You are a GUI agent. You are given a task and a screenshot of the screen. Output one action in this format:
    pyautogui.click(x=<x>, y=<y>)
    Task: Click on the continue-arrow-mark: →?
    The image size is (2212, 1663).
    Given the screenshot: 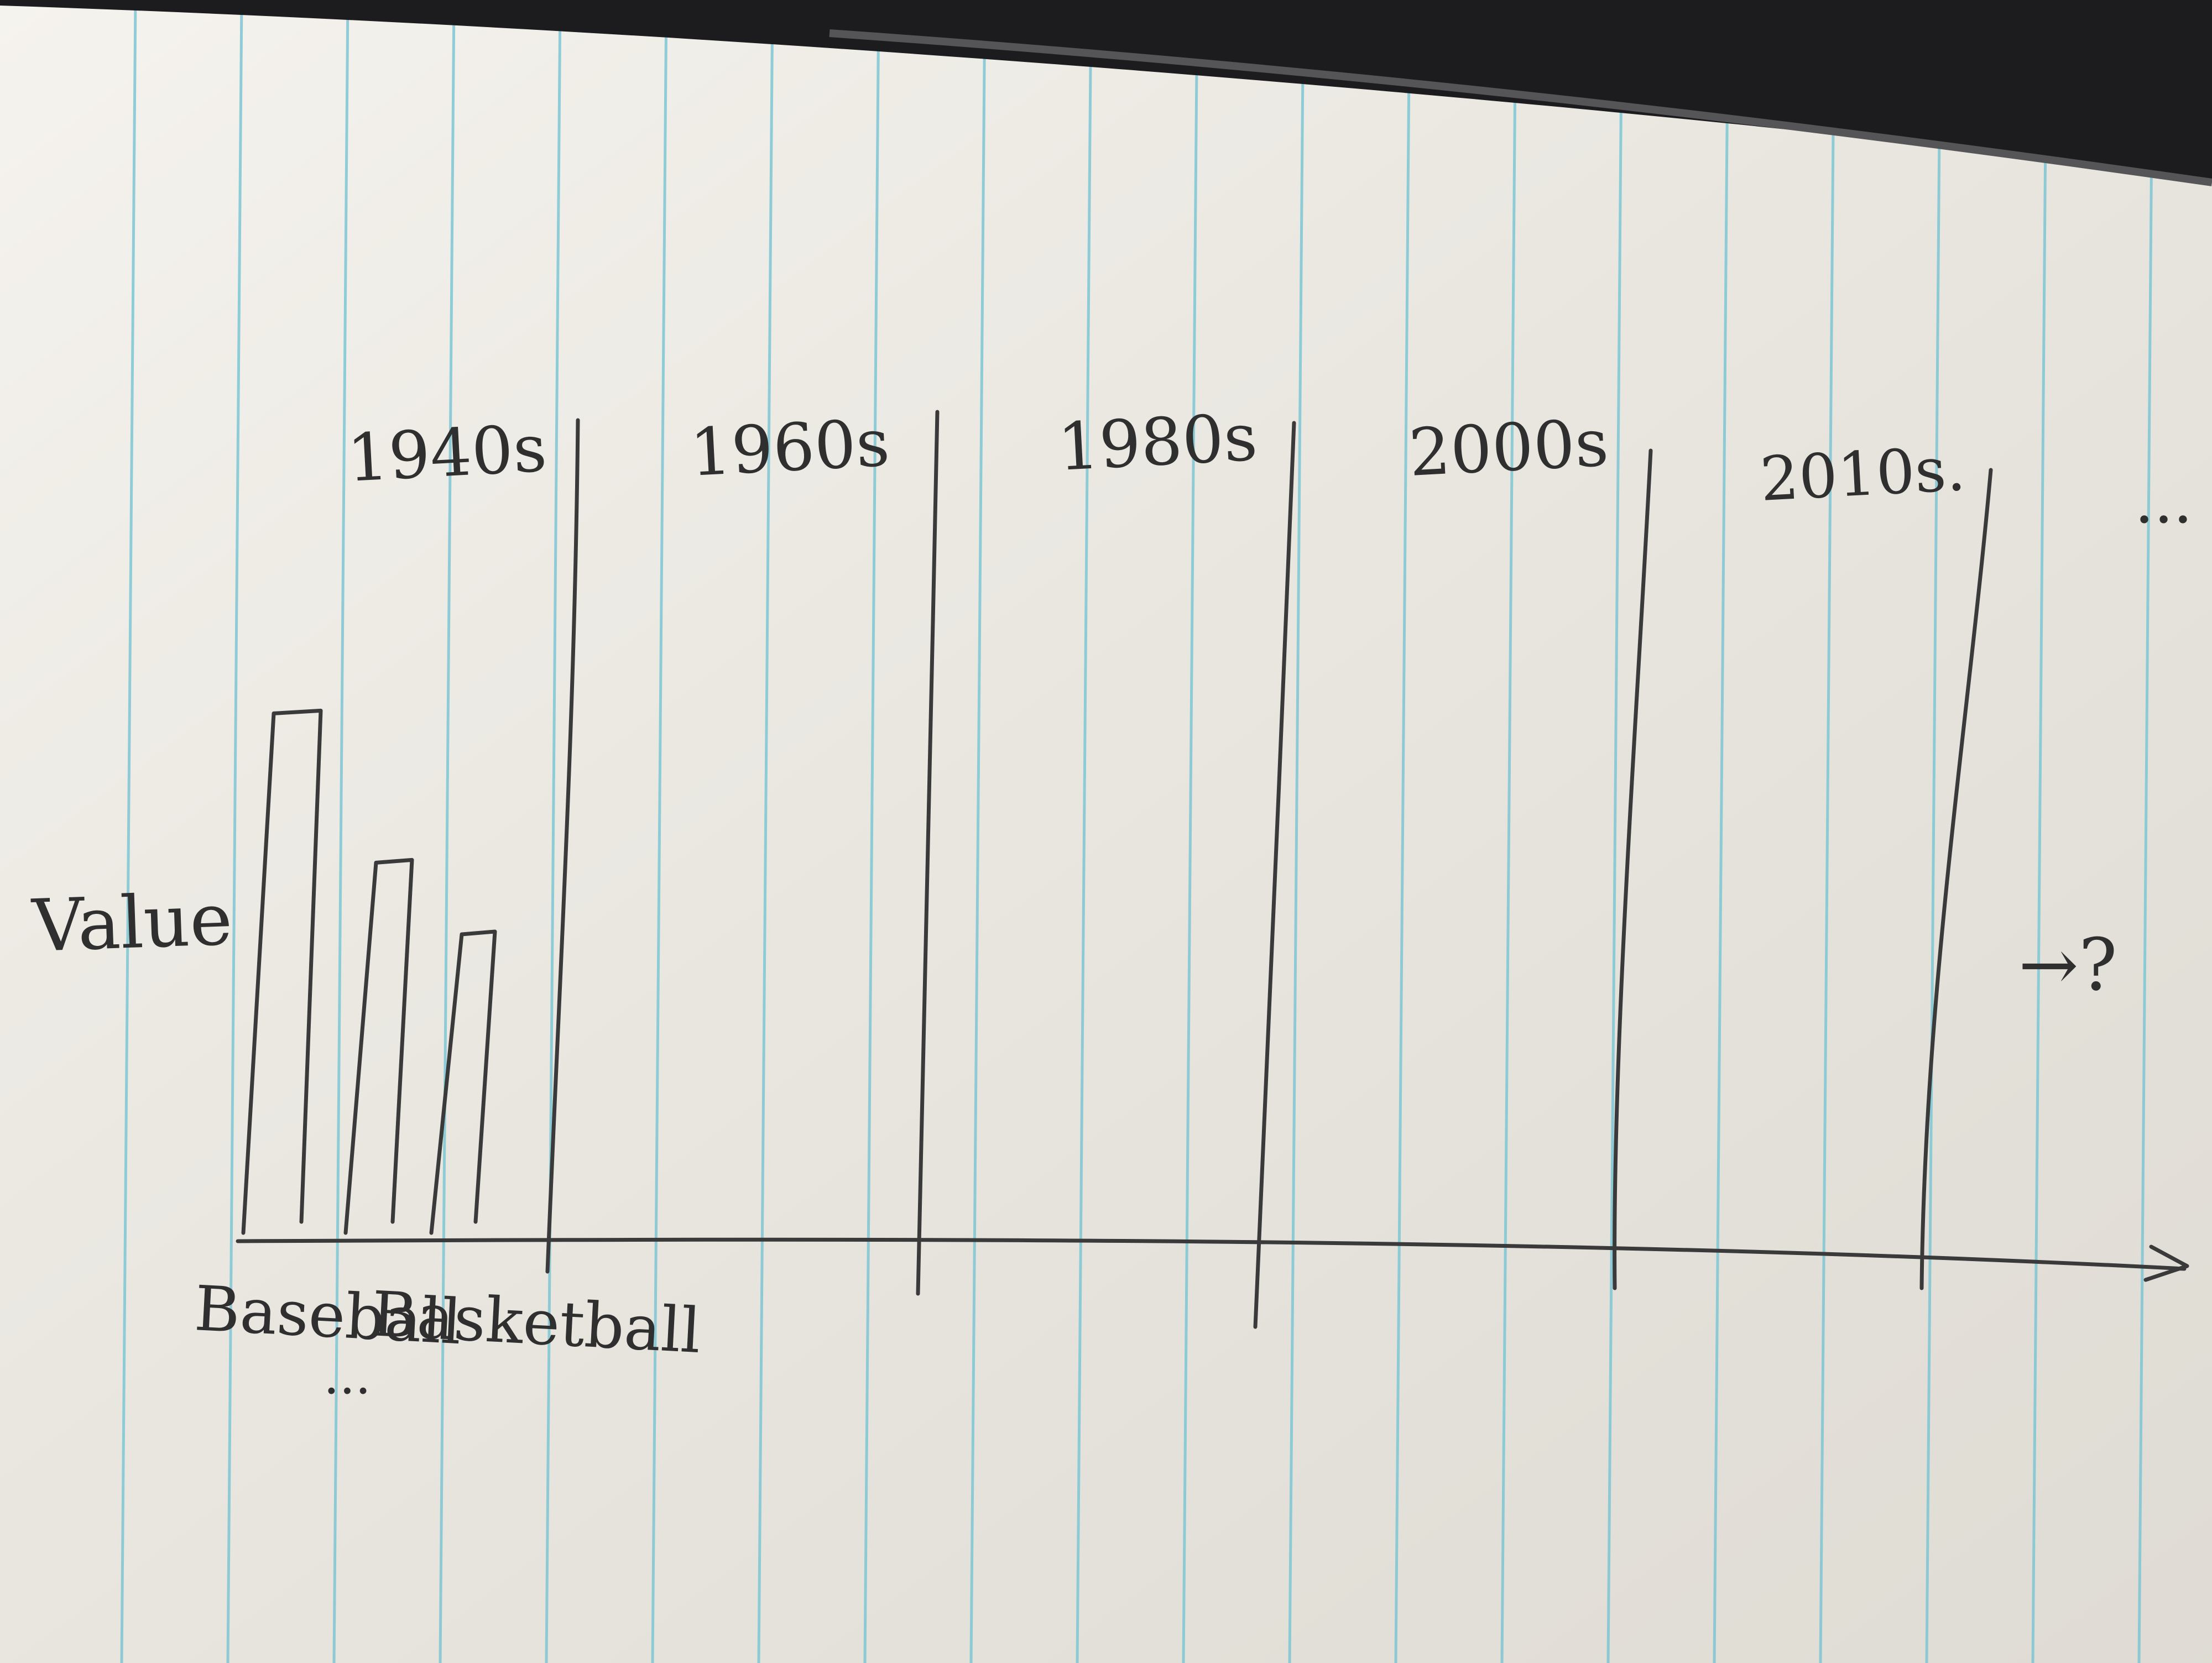 What is the action you would take?
    pyautogui.click(x=2068, y=965)
    